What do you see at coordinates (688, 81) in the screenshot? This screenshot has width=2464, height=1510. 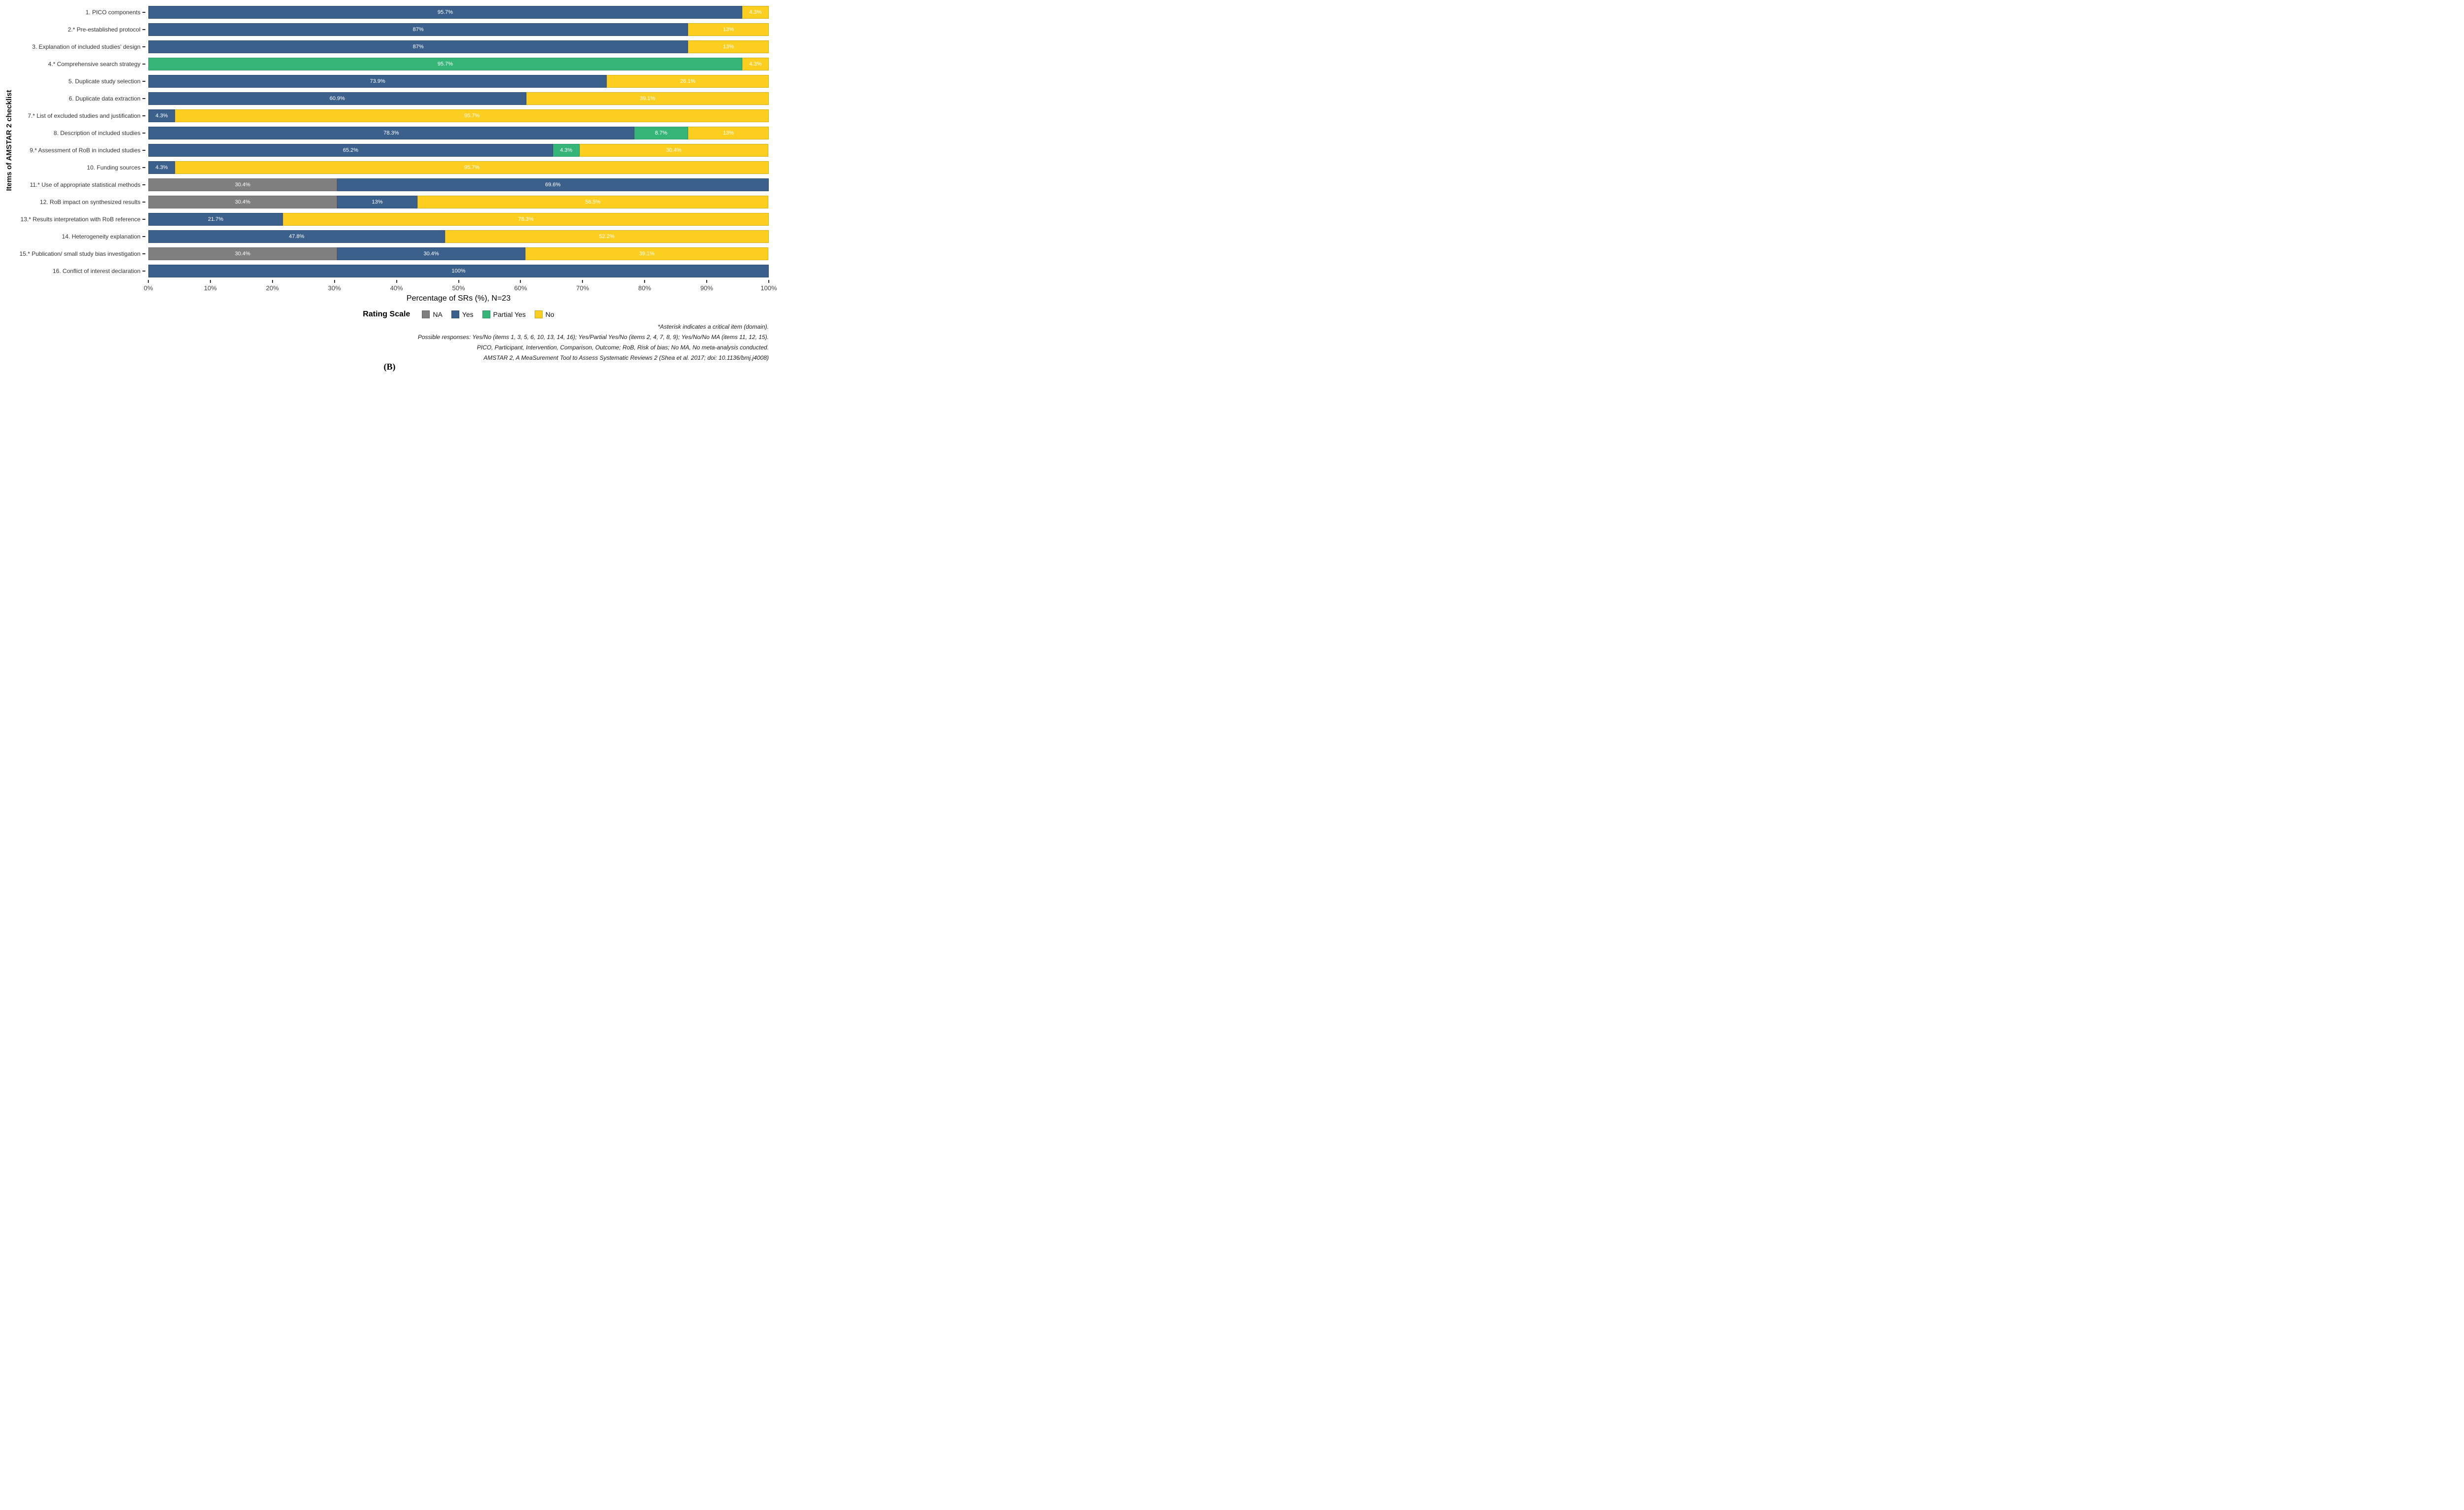 I see `bar-value-label: 26.1%` at bounding box center [688, 81].